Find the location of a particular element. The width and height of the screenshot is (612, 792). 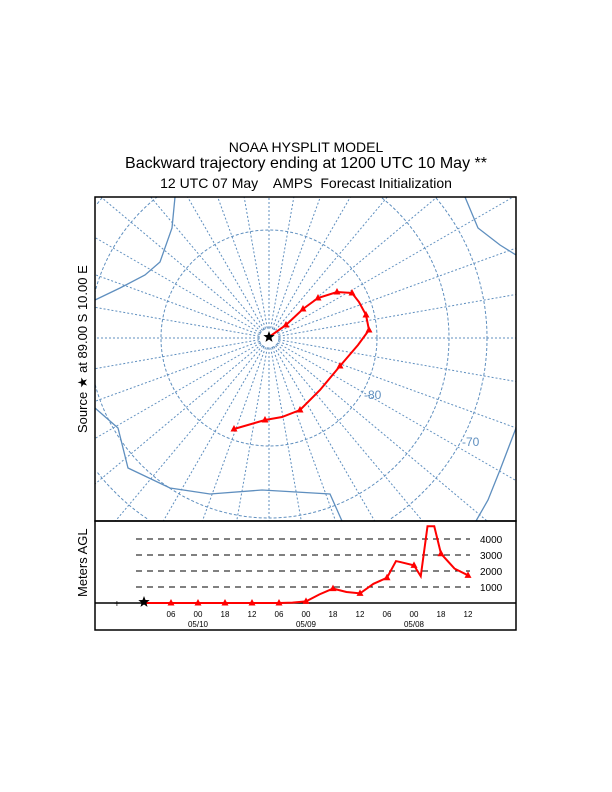

lat-label: -80 is located at coordinates (373, 395).